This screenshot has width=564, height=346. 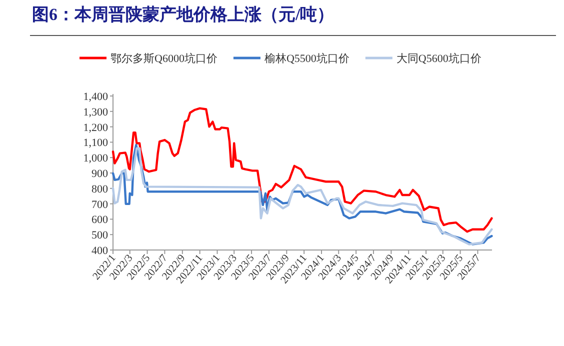 I want to click on y-tick-label: 1,300, so click(x=95, y=112).